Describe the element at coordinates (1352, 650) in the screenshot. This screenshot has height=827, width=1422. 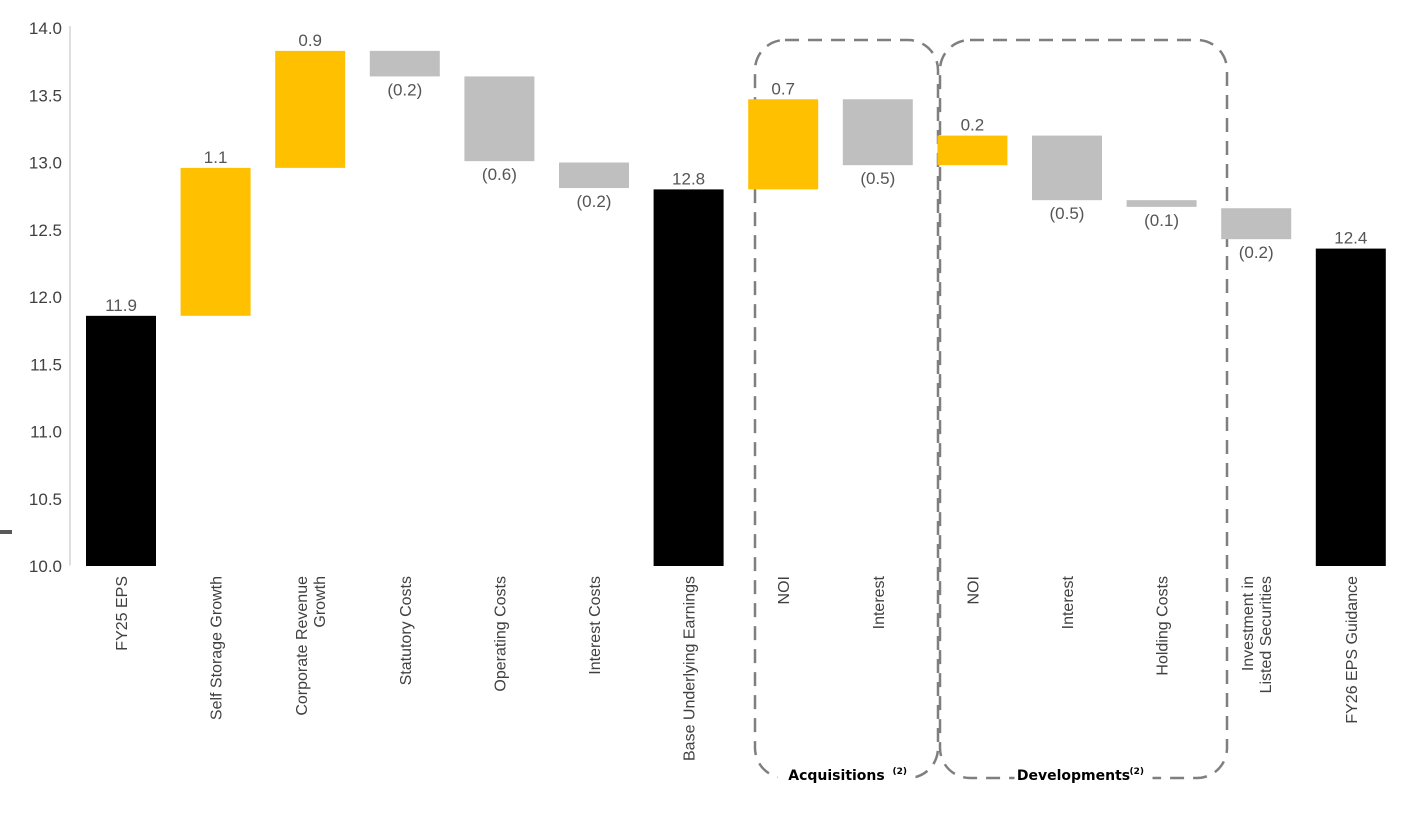
I see `category-label: FY26 EPS Guidance` at that location.